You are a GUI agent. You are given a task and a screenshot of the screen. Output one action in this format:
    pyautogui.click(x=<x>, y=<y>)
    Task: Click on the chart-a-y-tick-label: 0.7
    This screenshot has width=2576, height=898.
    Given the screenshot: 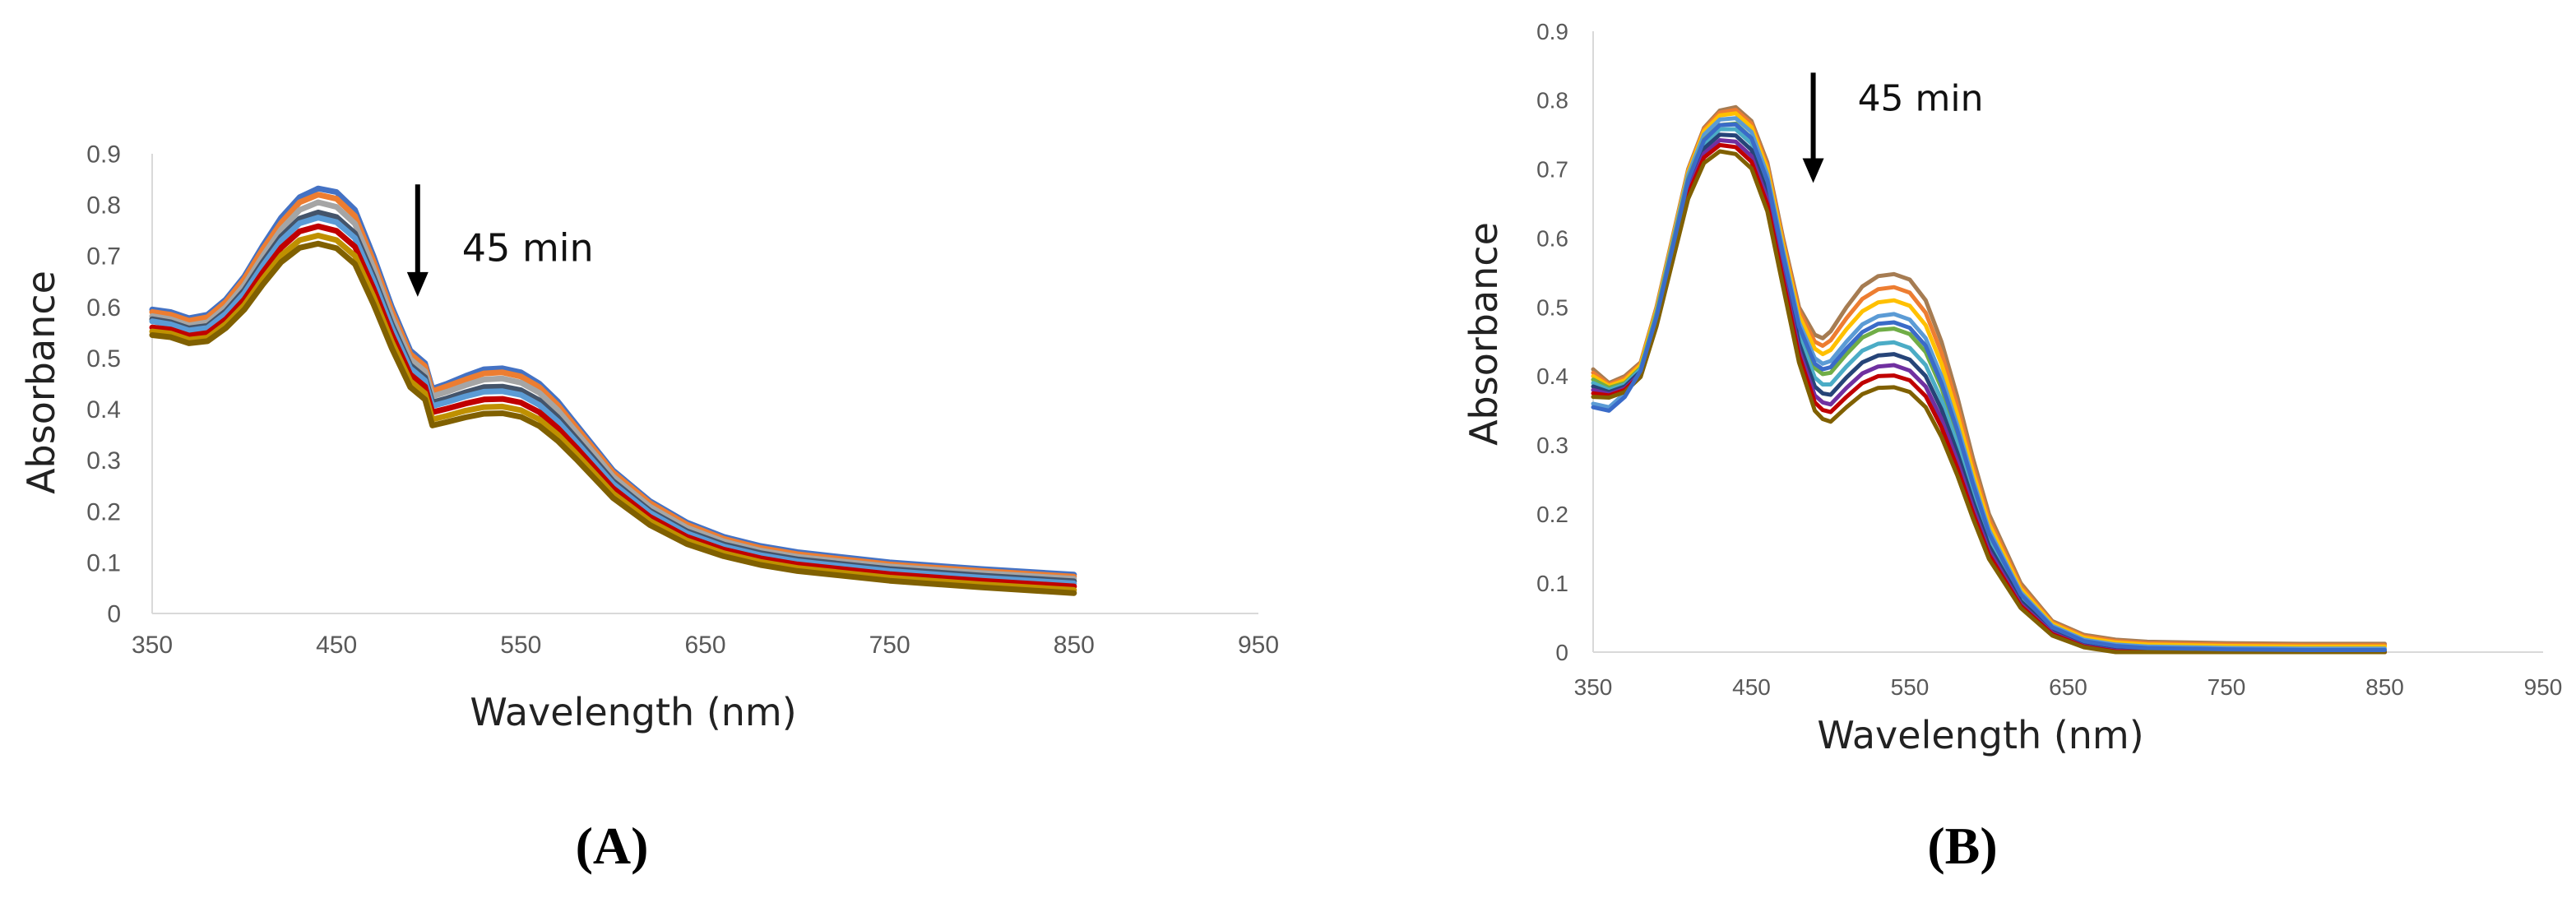 What is the action you would take?
    pyautogui.click(x=104, y=257)
    